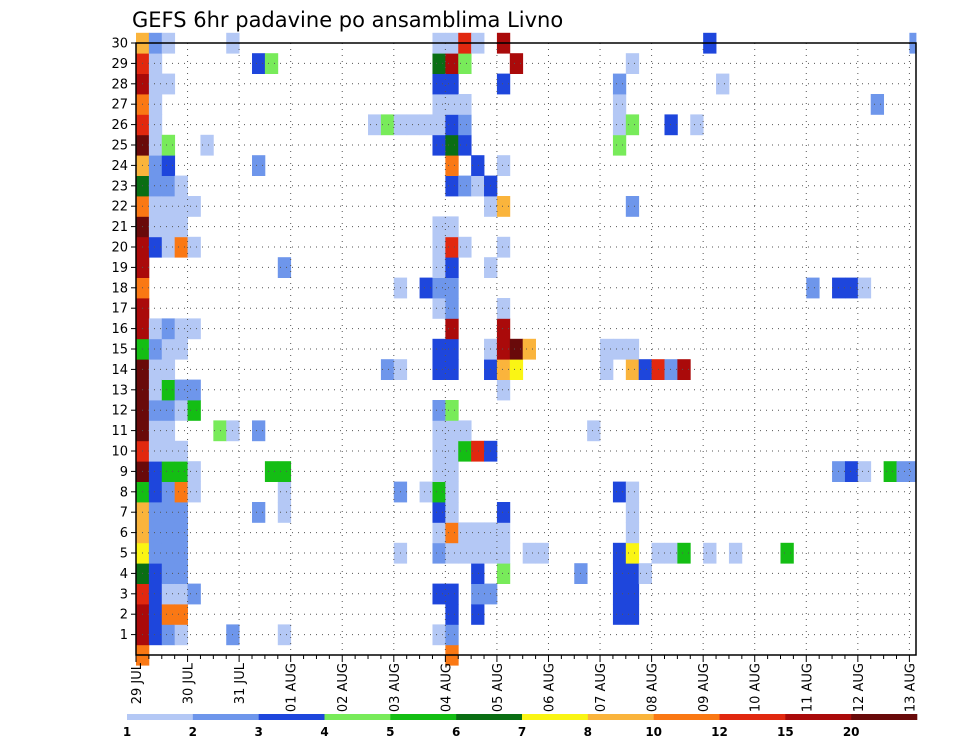 The height and width of the screenshot is (742, 960). I want to click on y-tick-label: 27, so click(119, 105).